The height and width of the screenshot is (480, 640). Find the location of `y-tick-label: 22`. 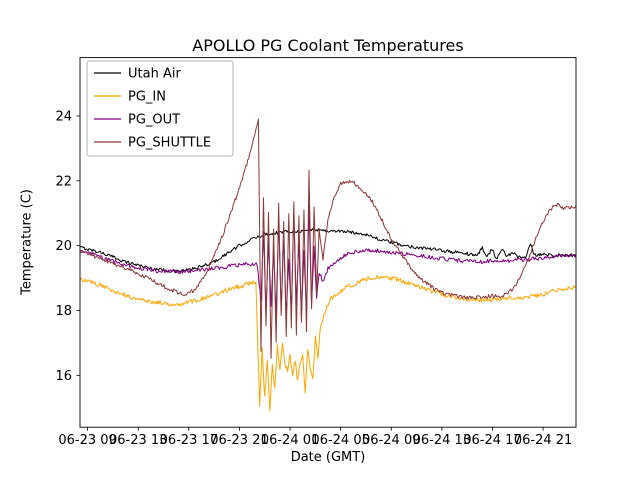

y-tick-label: 22 is located at coordinates (63, 181).